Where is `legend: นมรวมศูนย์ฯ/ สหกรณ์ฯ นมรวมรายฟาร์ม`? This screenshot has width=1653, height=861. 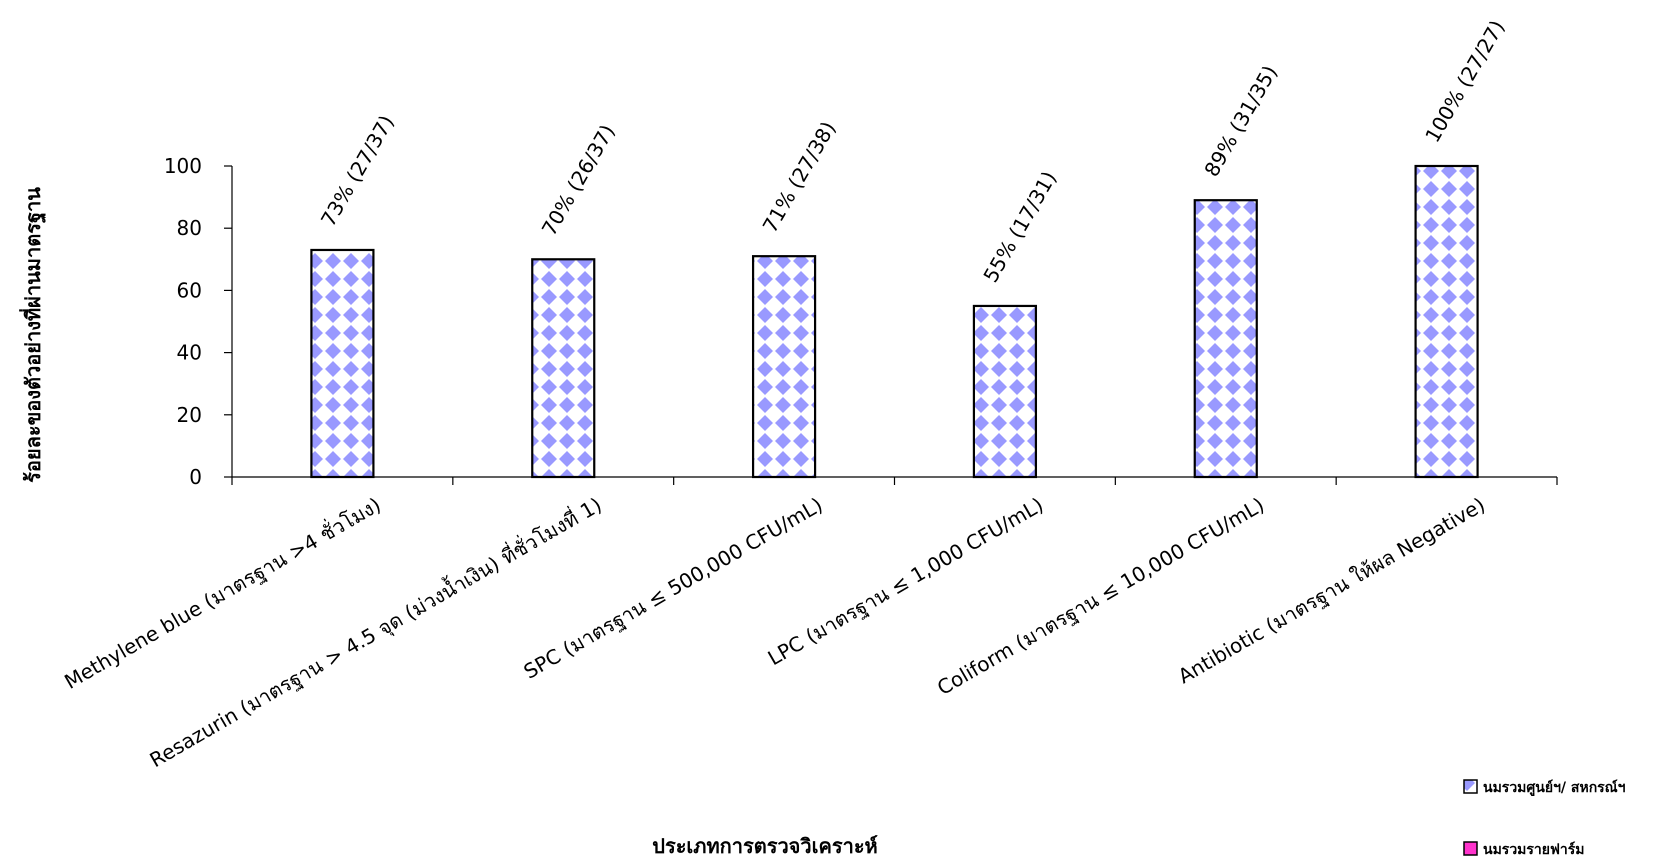
legend: นมรวมศูนย์ฯ/ สหกรณ์ฯ นมรวมรายฟาร์ม is located at coordinates (1544, 818).